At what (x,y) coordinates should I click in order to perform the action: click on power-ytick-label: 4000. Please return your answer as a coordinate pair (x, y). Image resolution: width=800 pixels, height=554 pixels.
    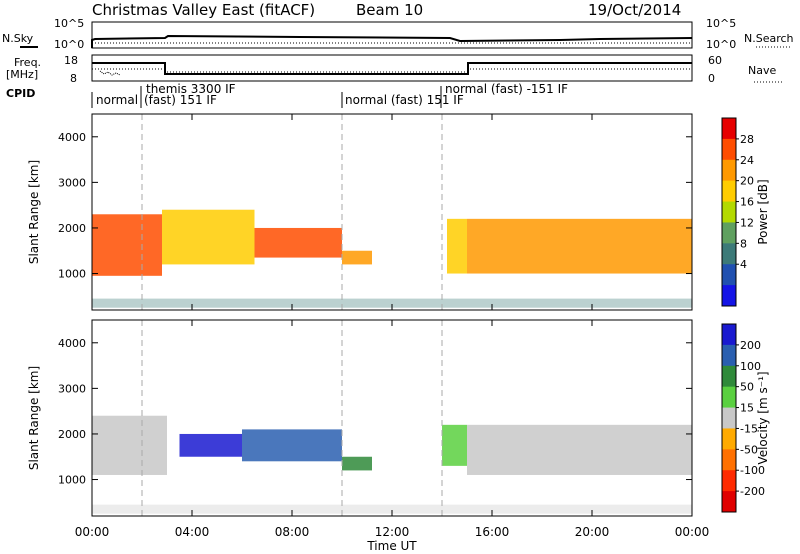
    Looking at the image, I should click on (72, 137).